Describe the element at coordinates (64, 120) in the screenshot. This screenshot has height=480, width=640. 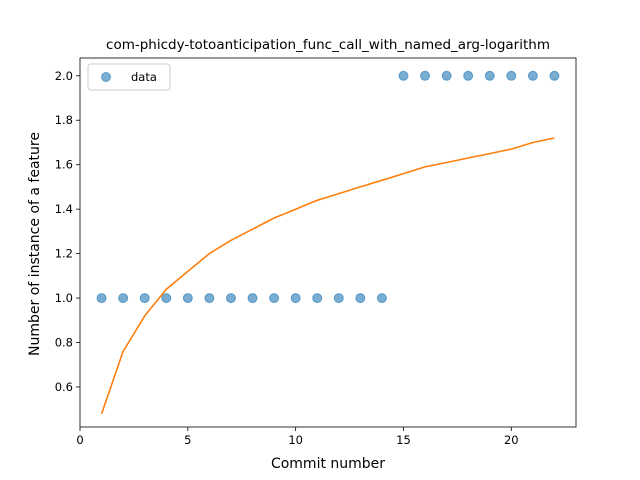
I see `y-tick-label: 1.8` at that location.